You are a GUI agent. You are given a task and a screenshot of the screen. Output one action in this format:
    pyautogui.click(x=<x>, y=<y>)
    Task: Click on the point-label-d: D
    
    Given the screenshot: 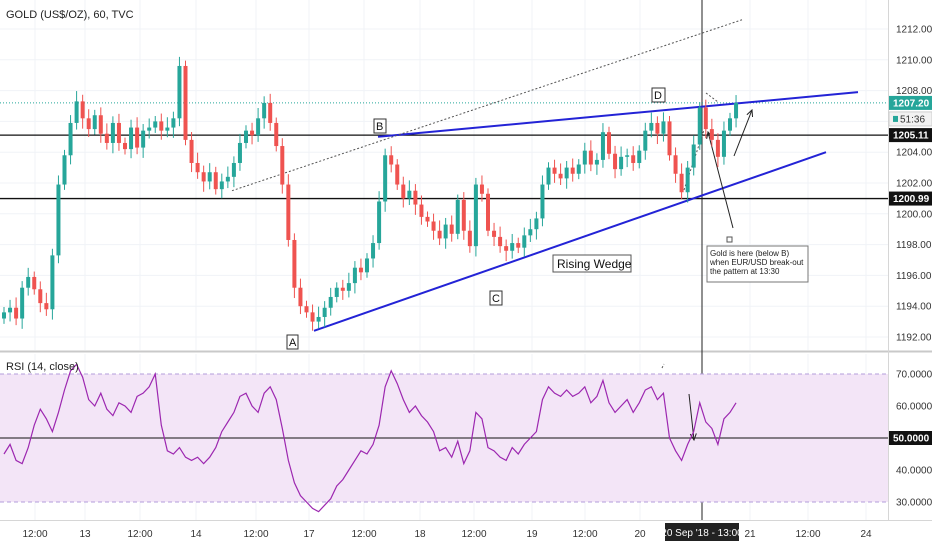 What is the action you would take?
    pyautogui.click(x=658, y=95)
    